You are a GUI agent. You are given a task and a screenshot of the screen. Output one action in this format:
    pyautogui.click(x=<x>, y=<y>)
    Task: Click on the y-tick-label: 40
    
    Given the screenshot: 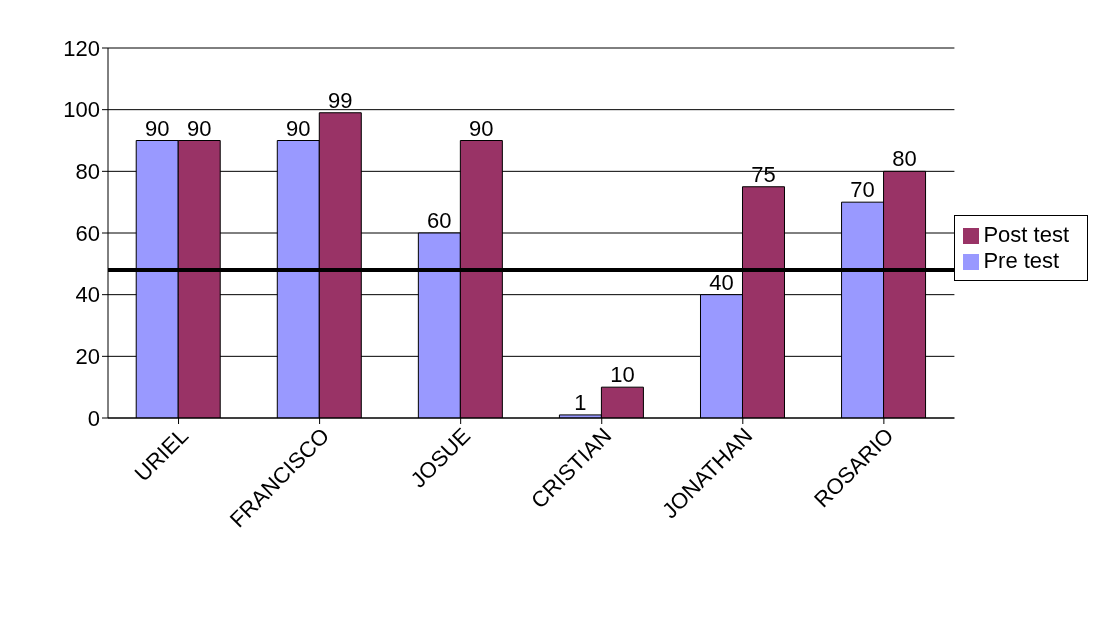 What is the action you would take?
    pyautogui.click(x=87, y=295)
    